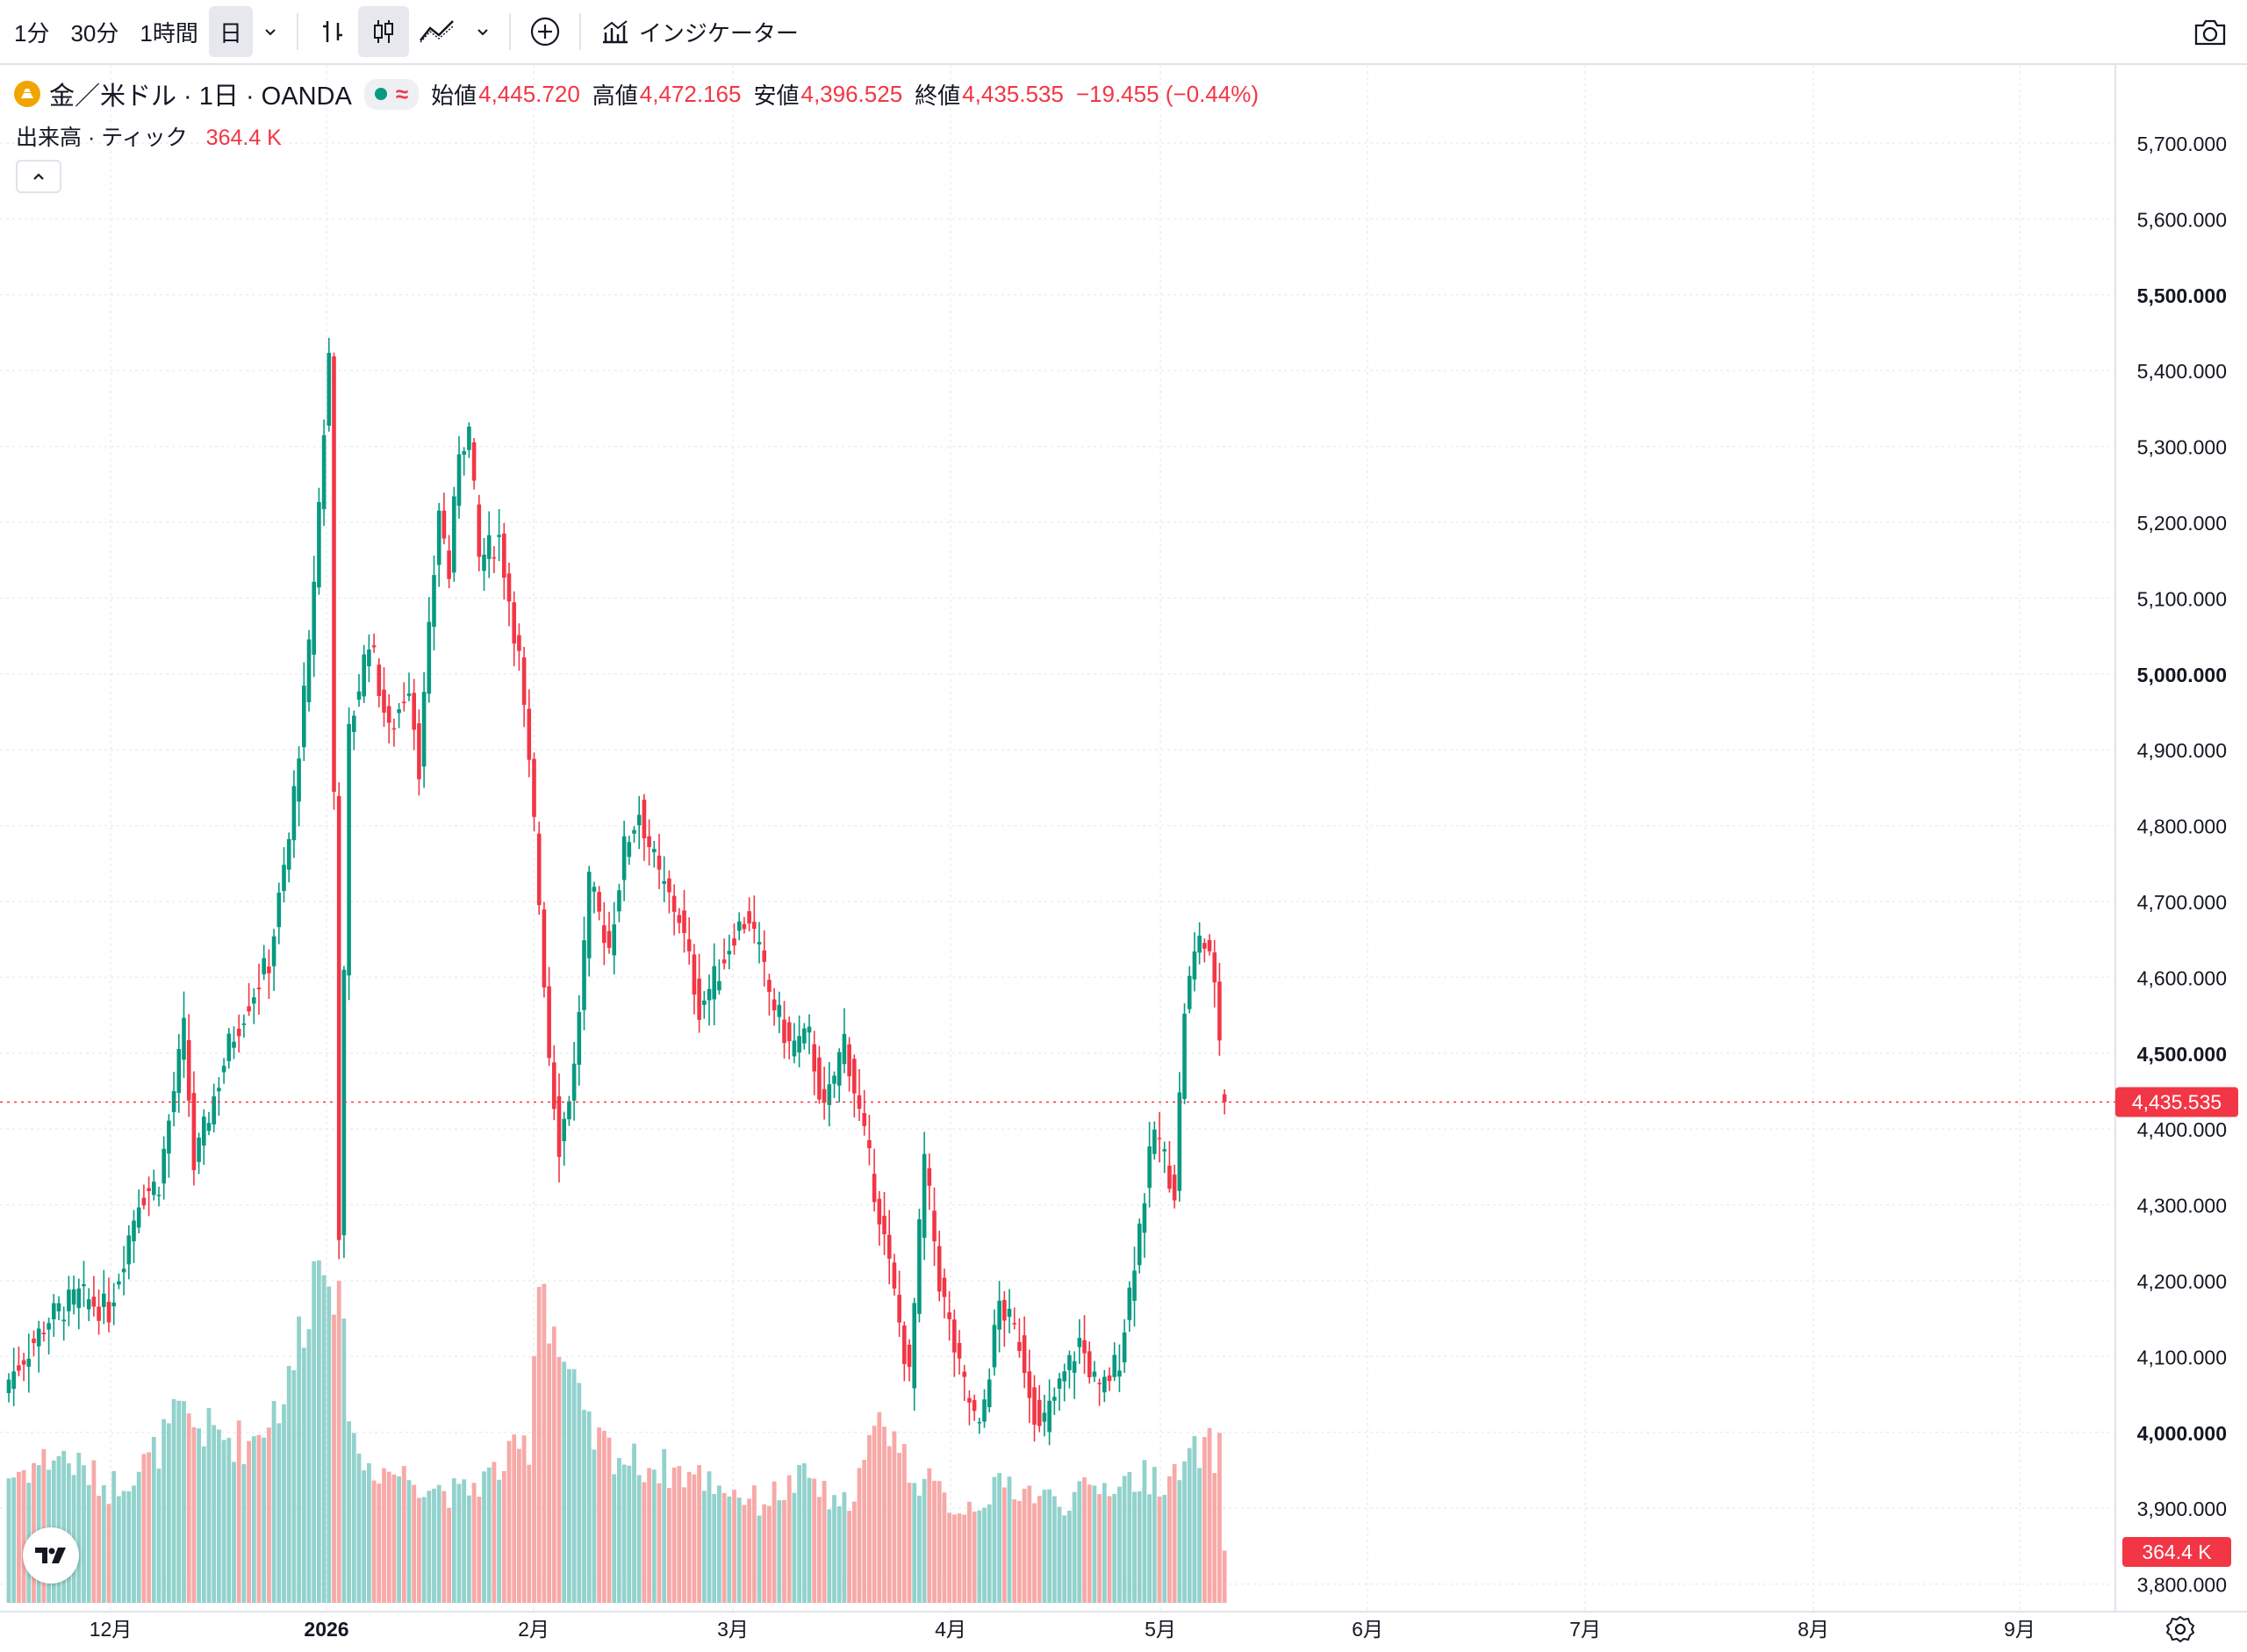 The height and width of the screenshot is (1652, 2247). What do you see at coordinates (32, 33) in the screenshot?
I see `interval-1m-button: 1分` at bounding box center [32, 33].